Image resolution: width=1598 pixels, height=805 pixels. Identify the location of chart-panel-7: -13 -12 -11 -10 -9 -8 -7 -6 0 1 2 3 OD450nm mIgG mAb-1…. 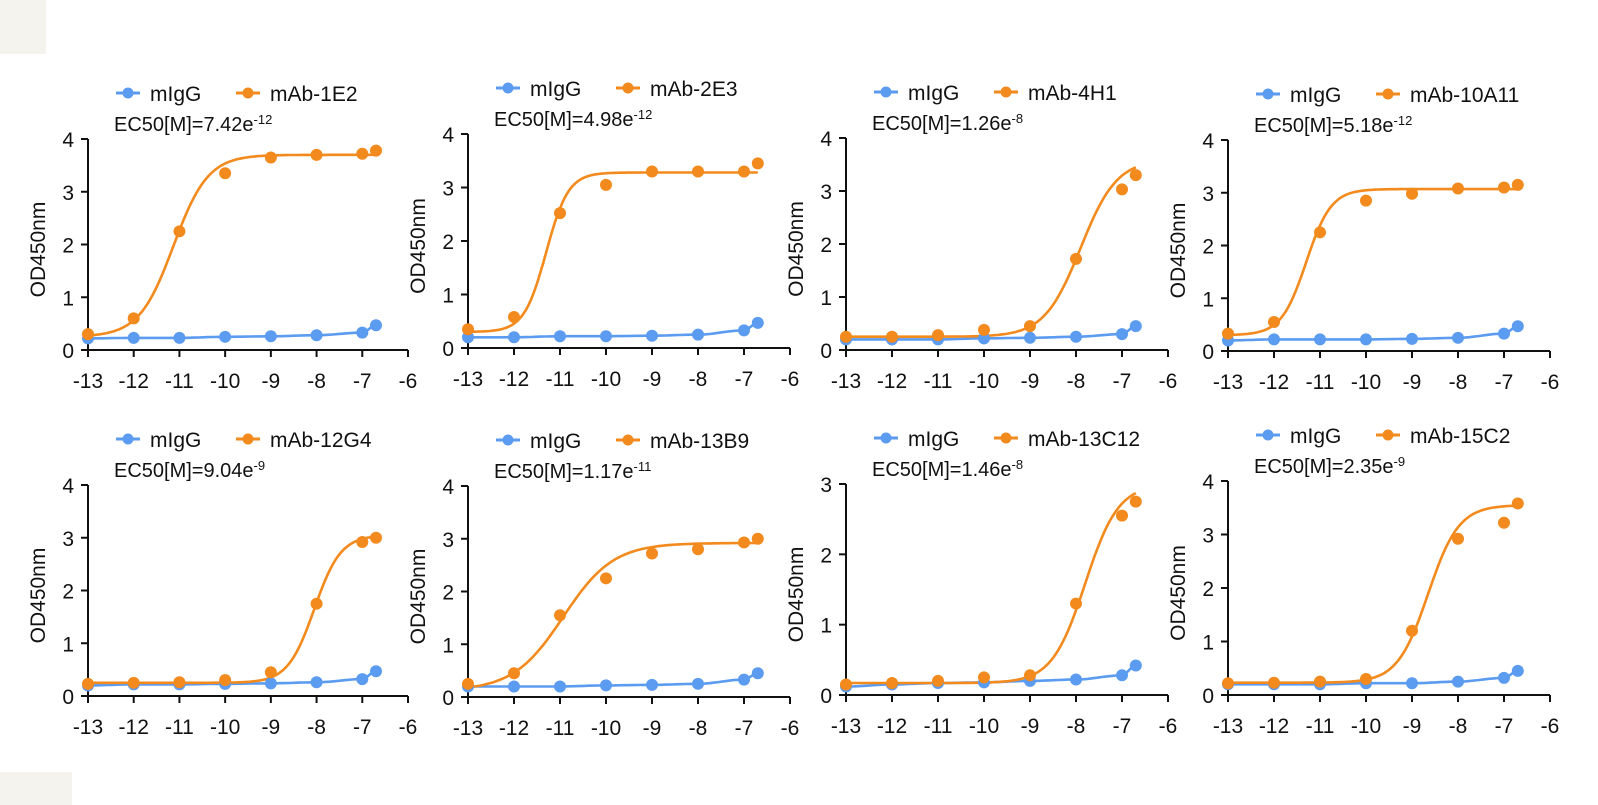
(981, 583).